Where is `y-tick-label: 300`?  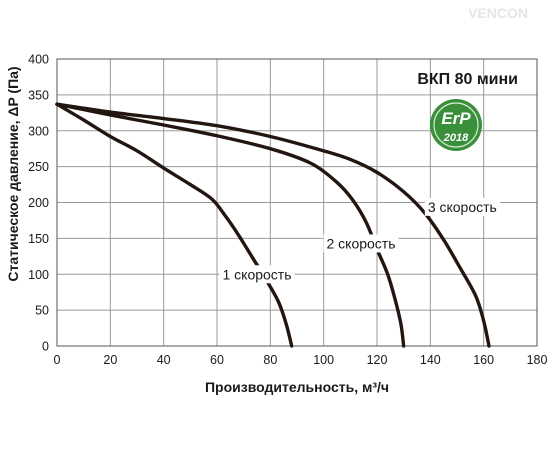 y-tick-label: 300 is located at coordinates (38, 131).